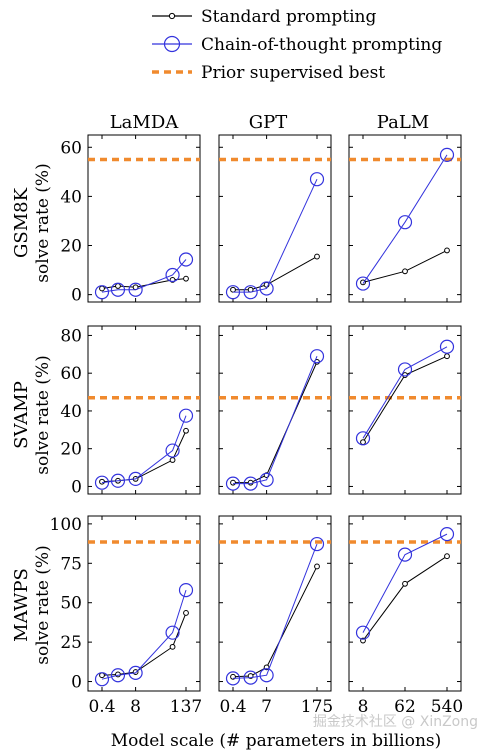 The height and width of the screenshot is (751, 486). What do you see at coordinates (21, 605) in the screenshot?
I see `row-title-mawps: MAWPS` at bounding box center [21, 605].